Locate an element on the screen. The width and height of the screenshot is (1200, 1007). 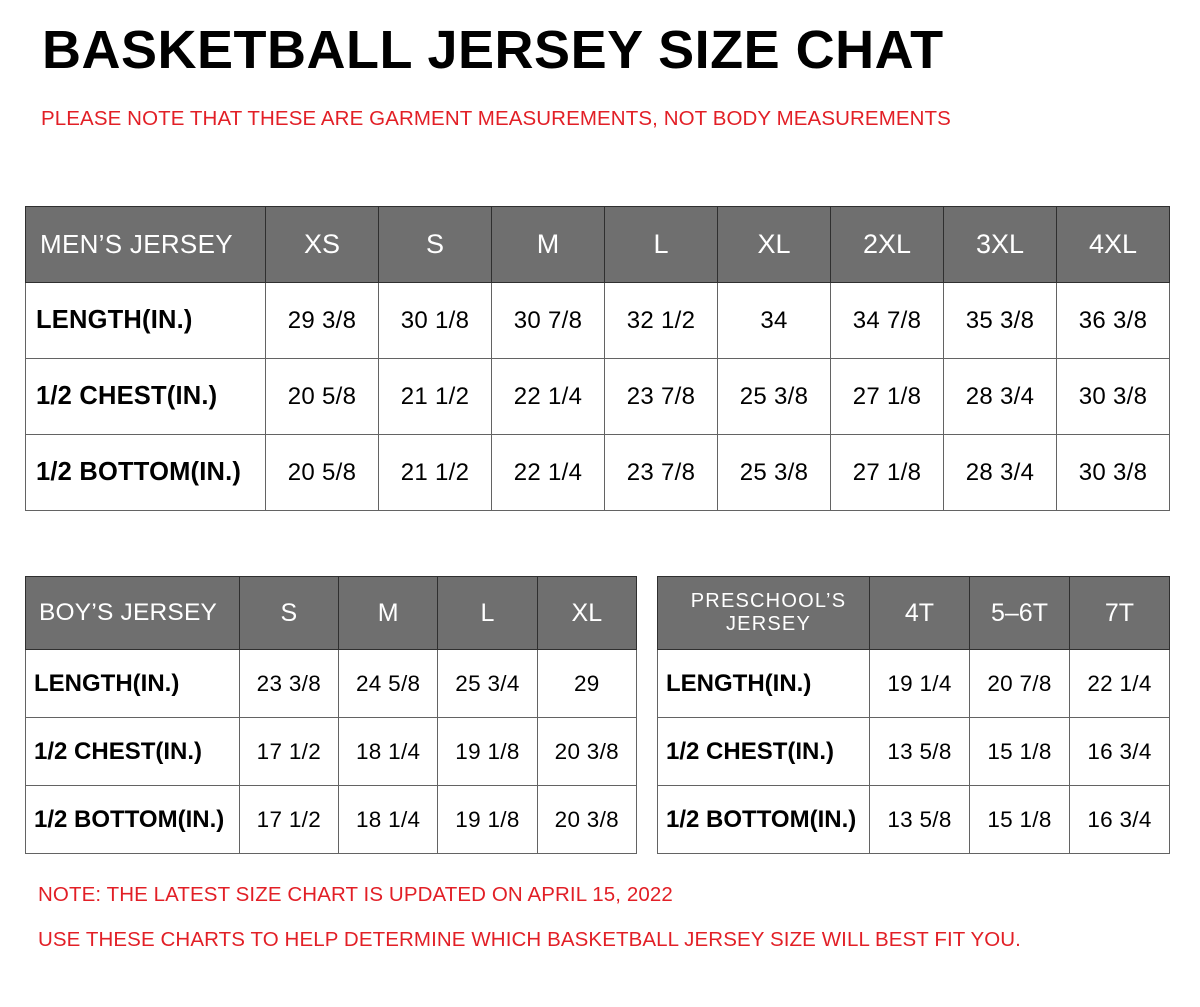
mens-measurement-cell: 30 7/8 is located at coordinates (548, 320).